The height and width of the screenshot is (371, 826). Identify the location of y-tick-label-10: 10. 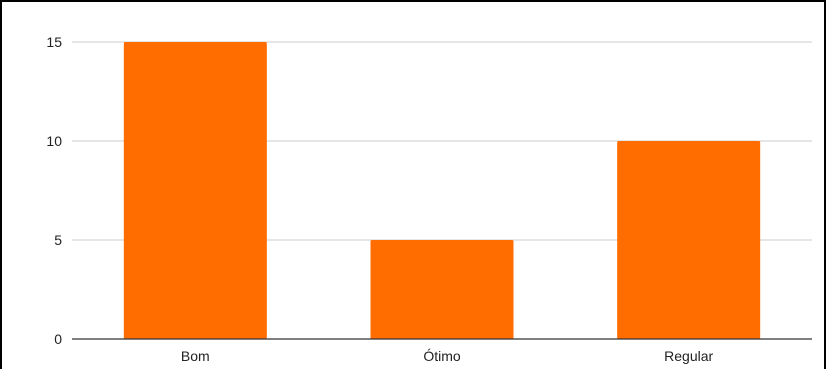
(54, 141).